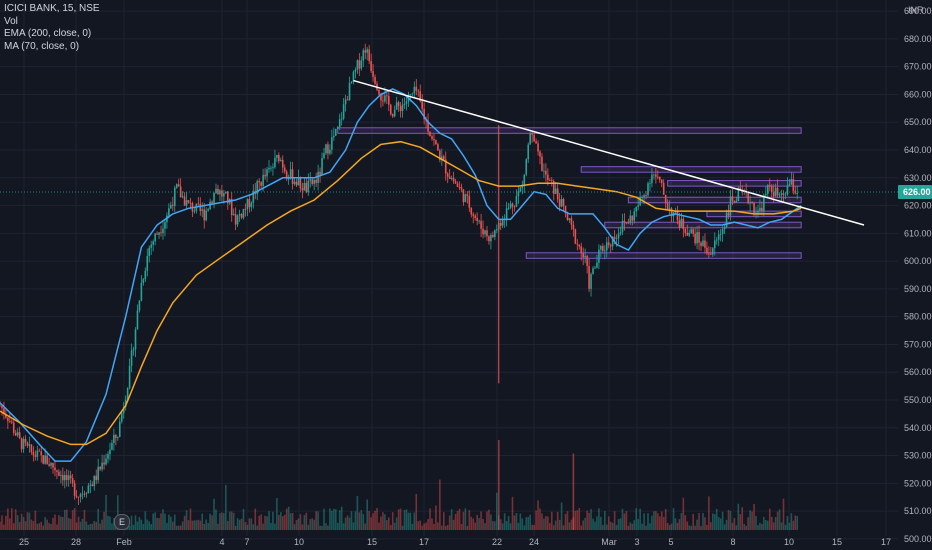 Image resolution: width=932 pixels, height=550 pixels. Describe the element at coordinates (534, 542) in the screenshot. I see `time-tick-label: 24` at that location.